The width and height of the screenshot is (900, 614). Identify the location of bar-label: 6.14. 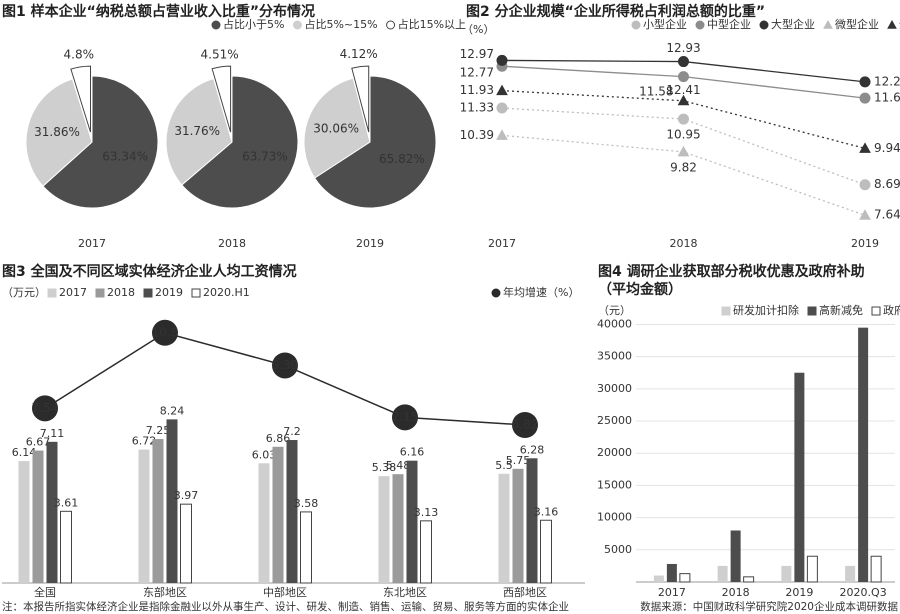
(24, 452).